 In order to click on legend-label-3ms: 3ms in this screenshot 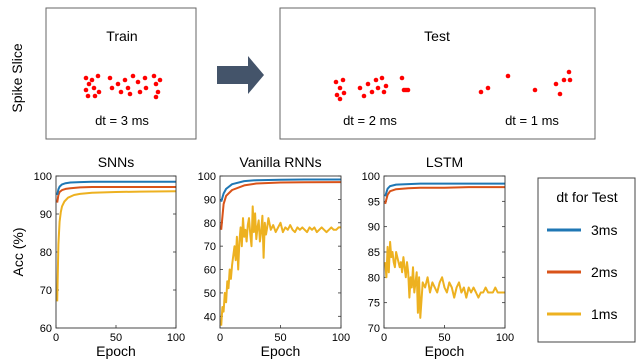, I will do `click(604, 230)`.